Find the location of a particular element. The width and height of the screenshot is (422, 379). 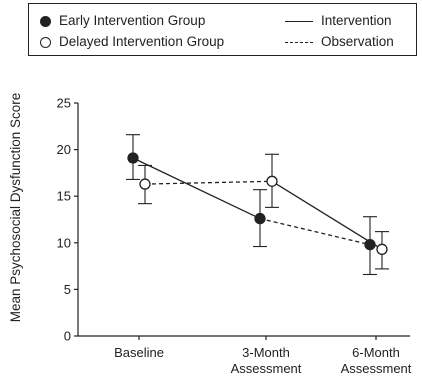

x-tick-label: Baseline is located at coordinates (139, 352).